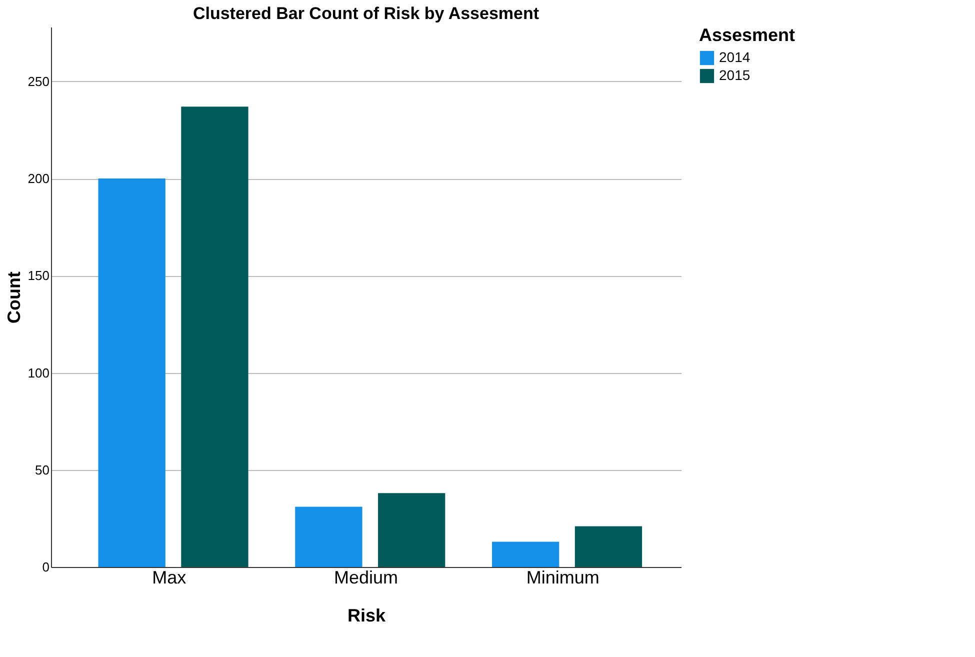  Describe the element at coordinates (366, 616) in the screenshot. I see `x-axis-title: Risk` at that location.